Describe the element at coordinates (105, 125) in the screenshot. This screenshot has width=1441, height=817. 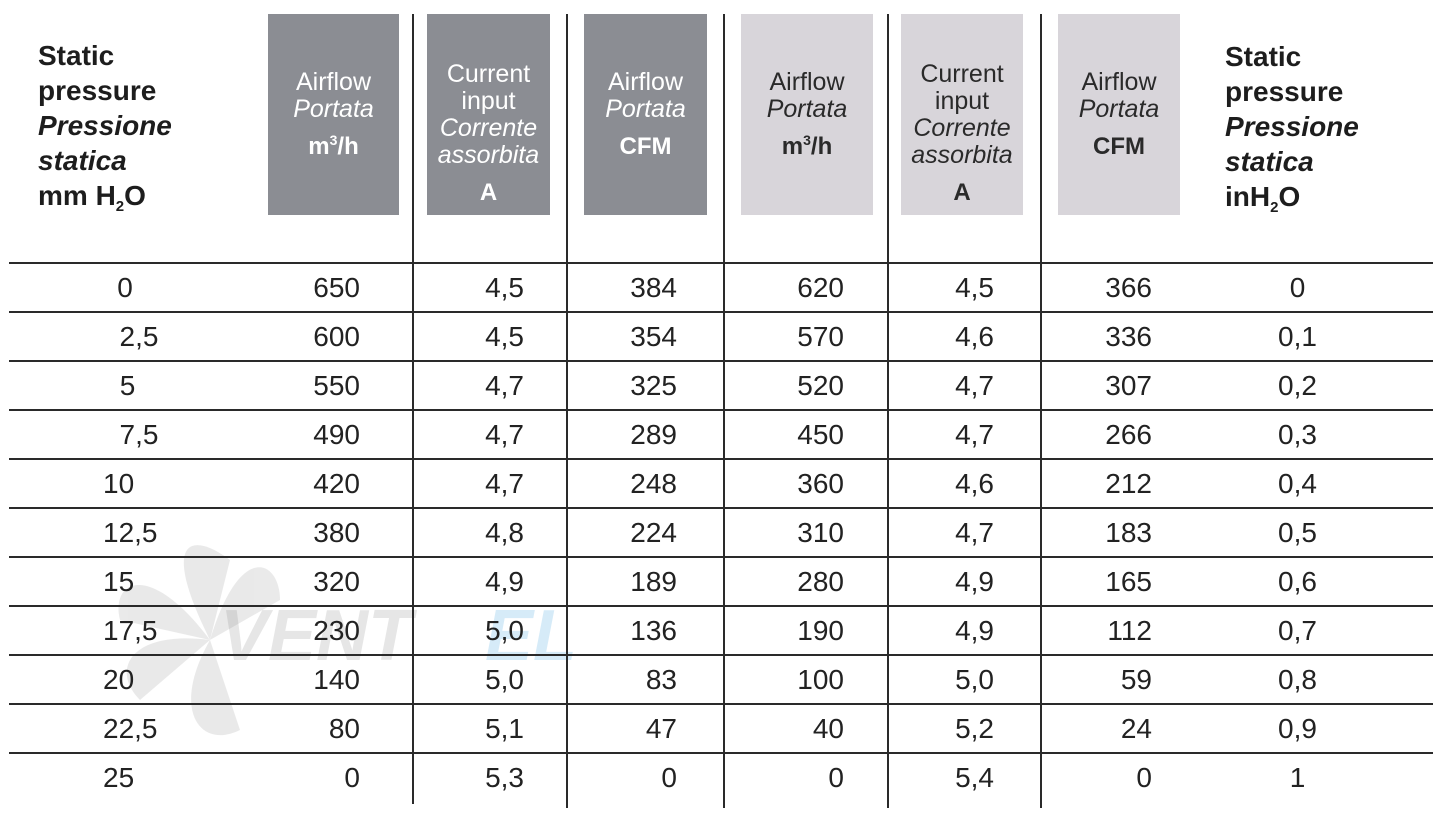
I see `header-text: Pressione` at that location.